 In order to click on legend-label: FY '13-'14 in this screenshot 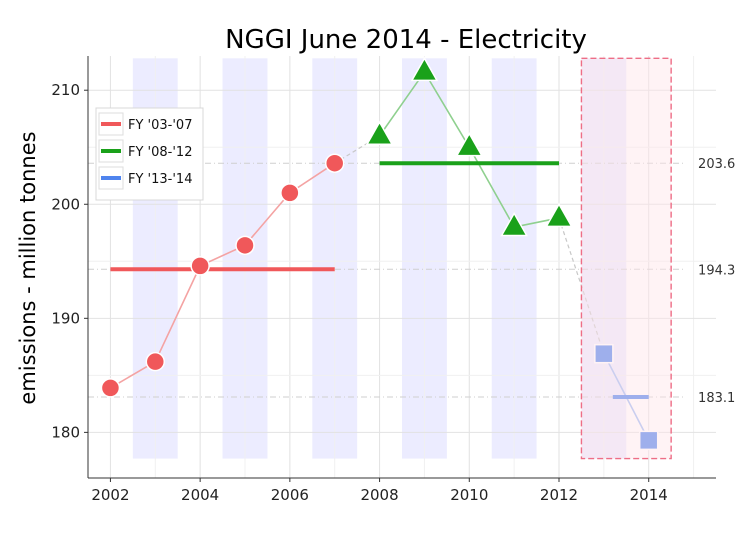, I will do `click(160, 179)`.